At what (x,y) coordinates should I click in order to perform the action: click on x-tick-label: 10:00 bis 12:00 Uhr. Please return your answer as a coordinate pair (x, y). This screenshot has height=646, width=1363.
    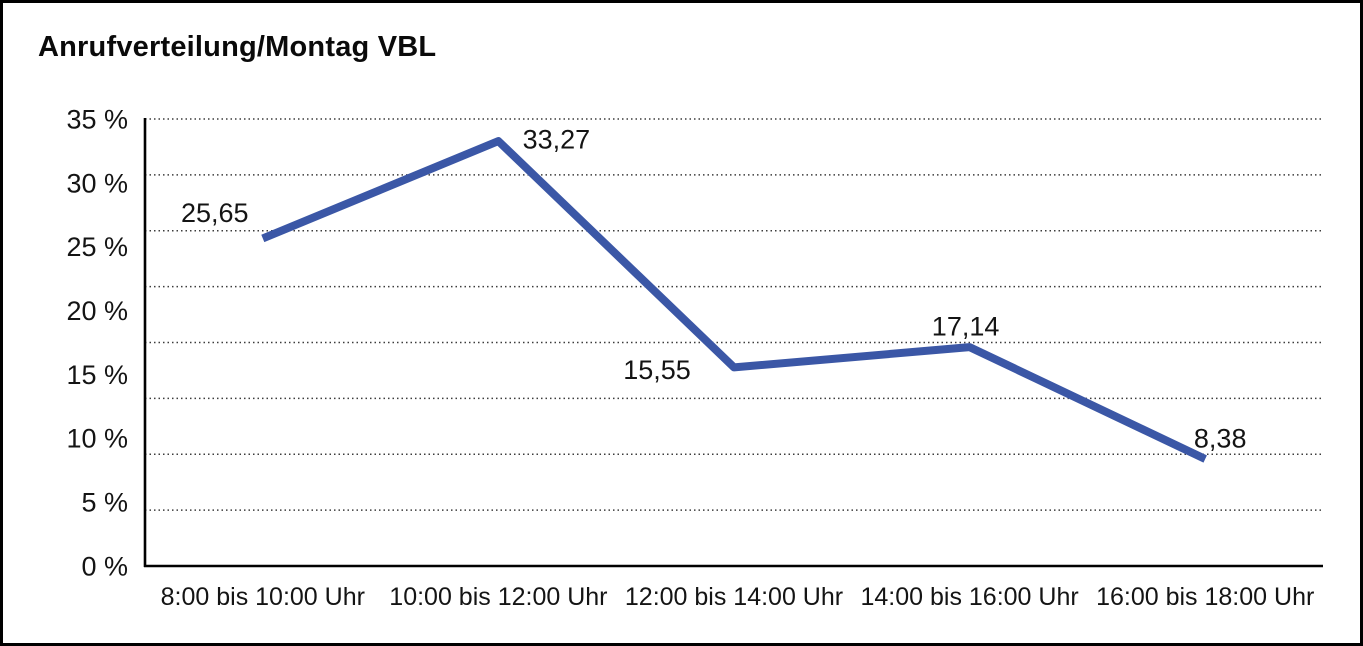
    Looking at the image, I should click on (498, 597).